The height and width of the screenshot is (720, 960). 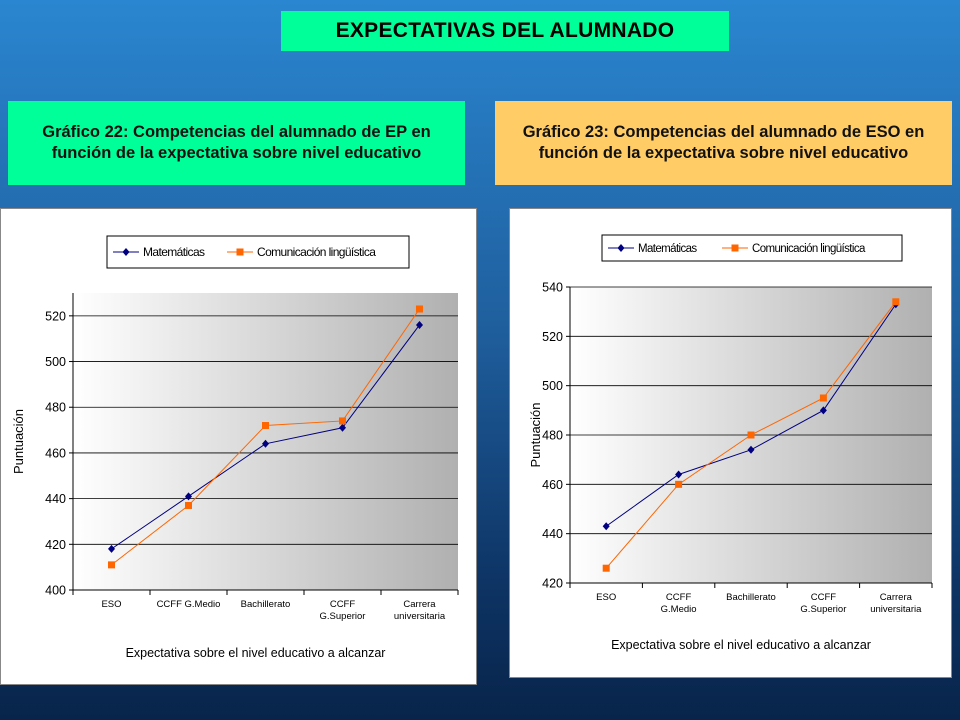 What do you see at coordinates (552, 288) in the screenshot?
I see `y-tick-label: 540` at bounding box center [552, 288].